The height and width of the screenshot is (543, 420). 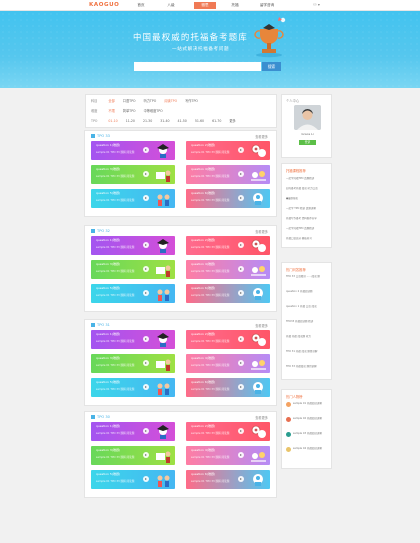 I want to click on sidebar-link: question 1 托福 口语 阅读, so click(x=301, y=306).